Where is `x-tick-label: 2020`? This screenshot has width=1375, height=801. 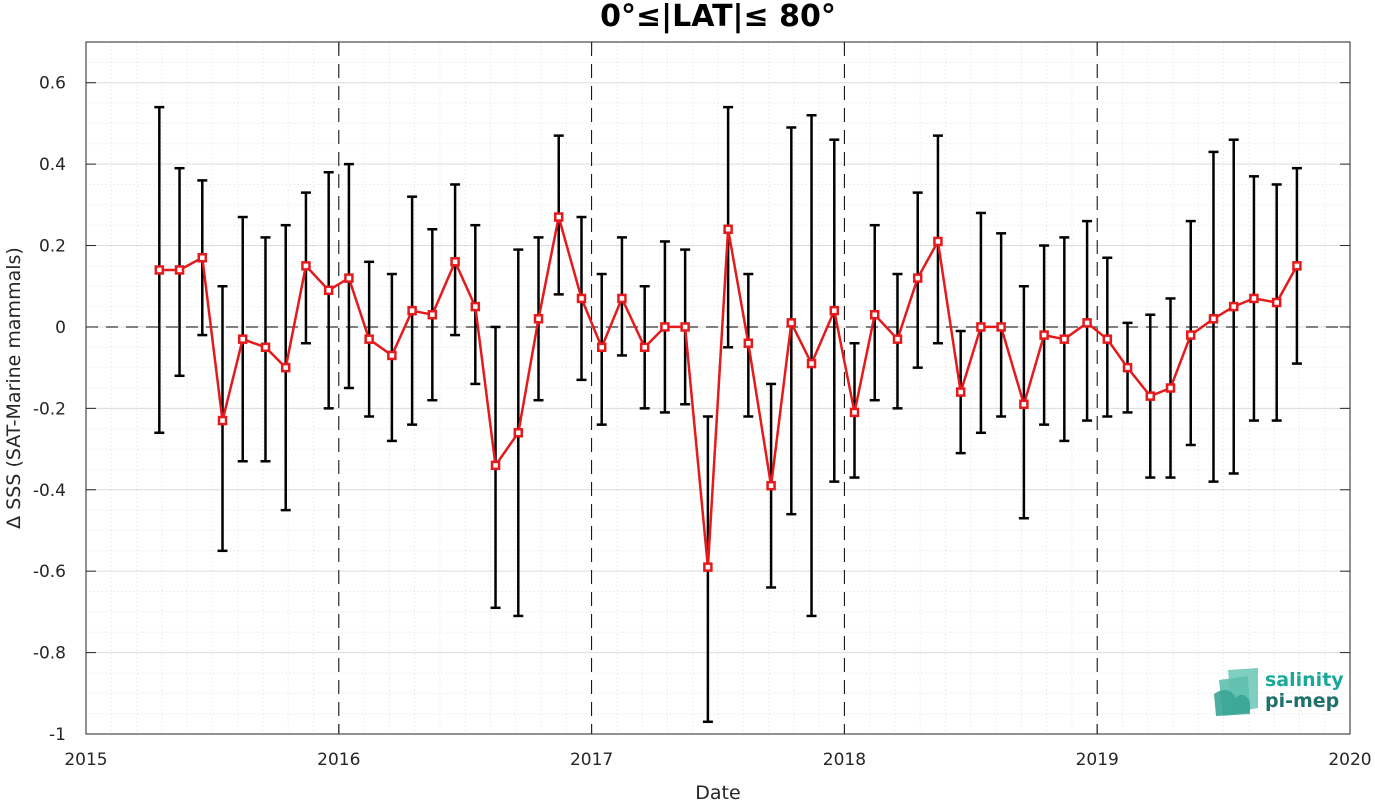 x-tick-label: 2020 is located at coordinates (1349, 760).